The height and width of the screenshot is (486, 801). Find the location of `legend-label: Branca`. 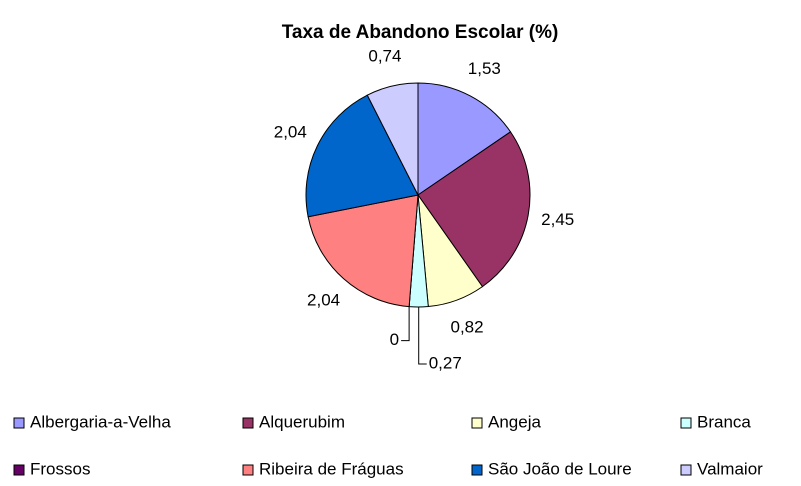

legend-label: Branca is located at coordinates (724, 421).